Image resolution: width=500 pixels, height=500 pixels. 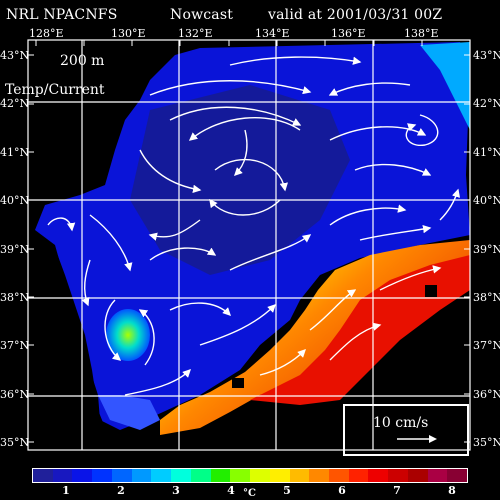 I want to click on korea-land, so click(x=101, y=120).